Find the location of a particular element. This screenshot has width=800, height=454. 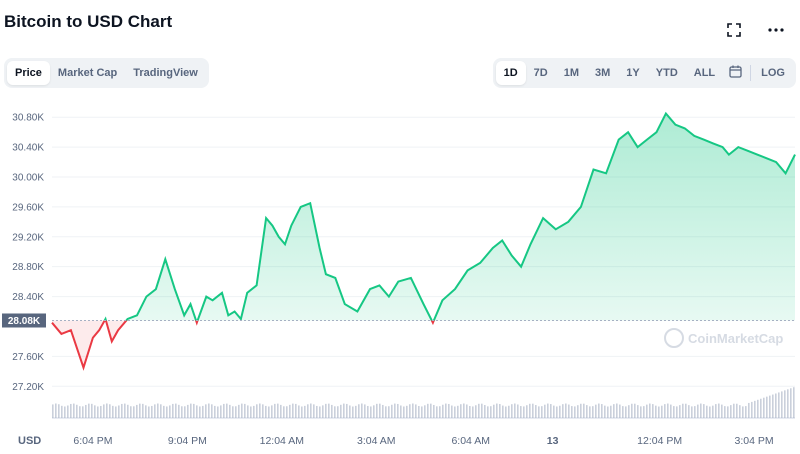

watermark-text: CoinMarketCap is located at coordinates (735, 338).